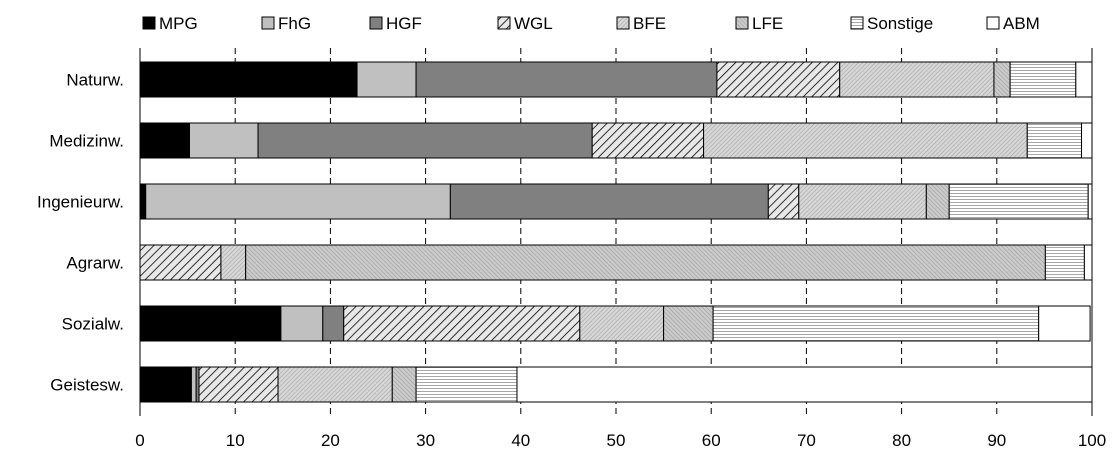 The height and width of the screenshot is (454, 1112). Describe the element at coordinates (224, 140) in the screenshot. I see `bar-segment-medizinw-fhg` at that location.